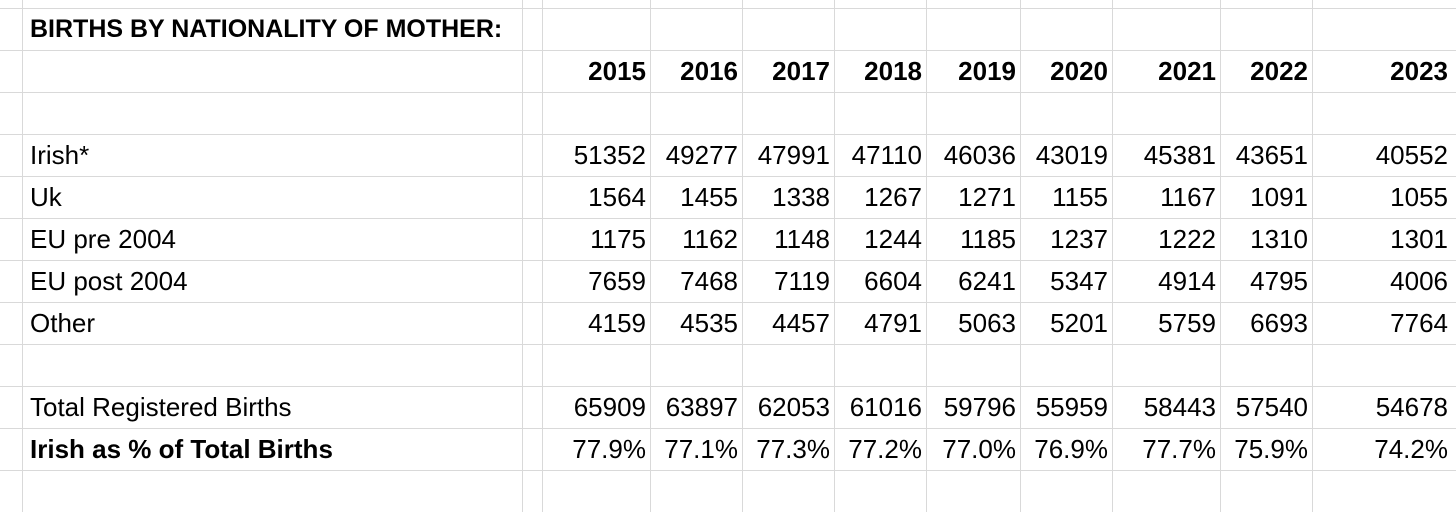 This screenshot has height=512, width=1456. Describe the element at coordinates (893, 197) in the screenshot. I see `data-cell: 1267` at that location.